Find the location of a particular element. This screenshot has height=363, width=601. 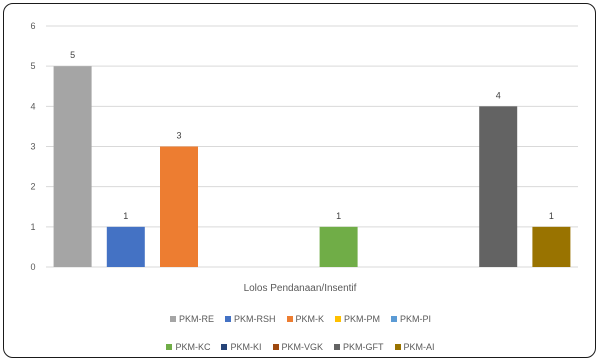

bar-pkm-k is located at coordinates (179, 206).